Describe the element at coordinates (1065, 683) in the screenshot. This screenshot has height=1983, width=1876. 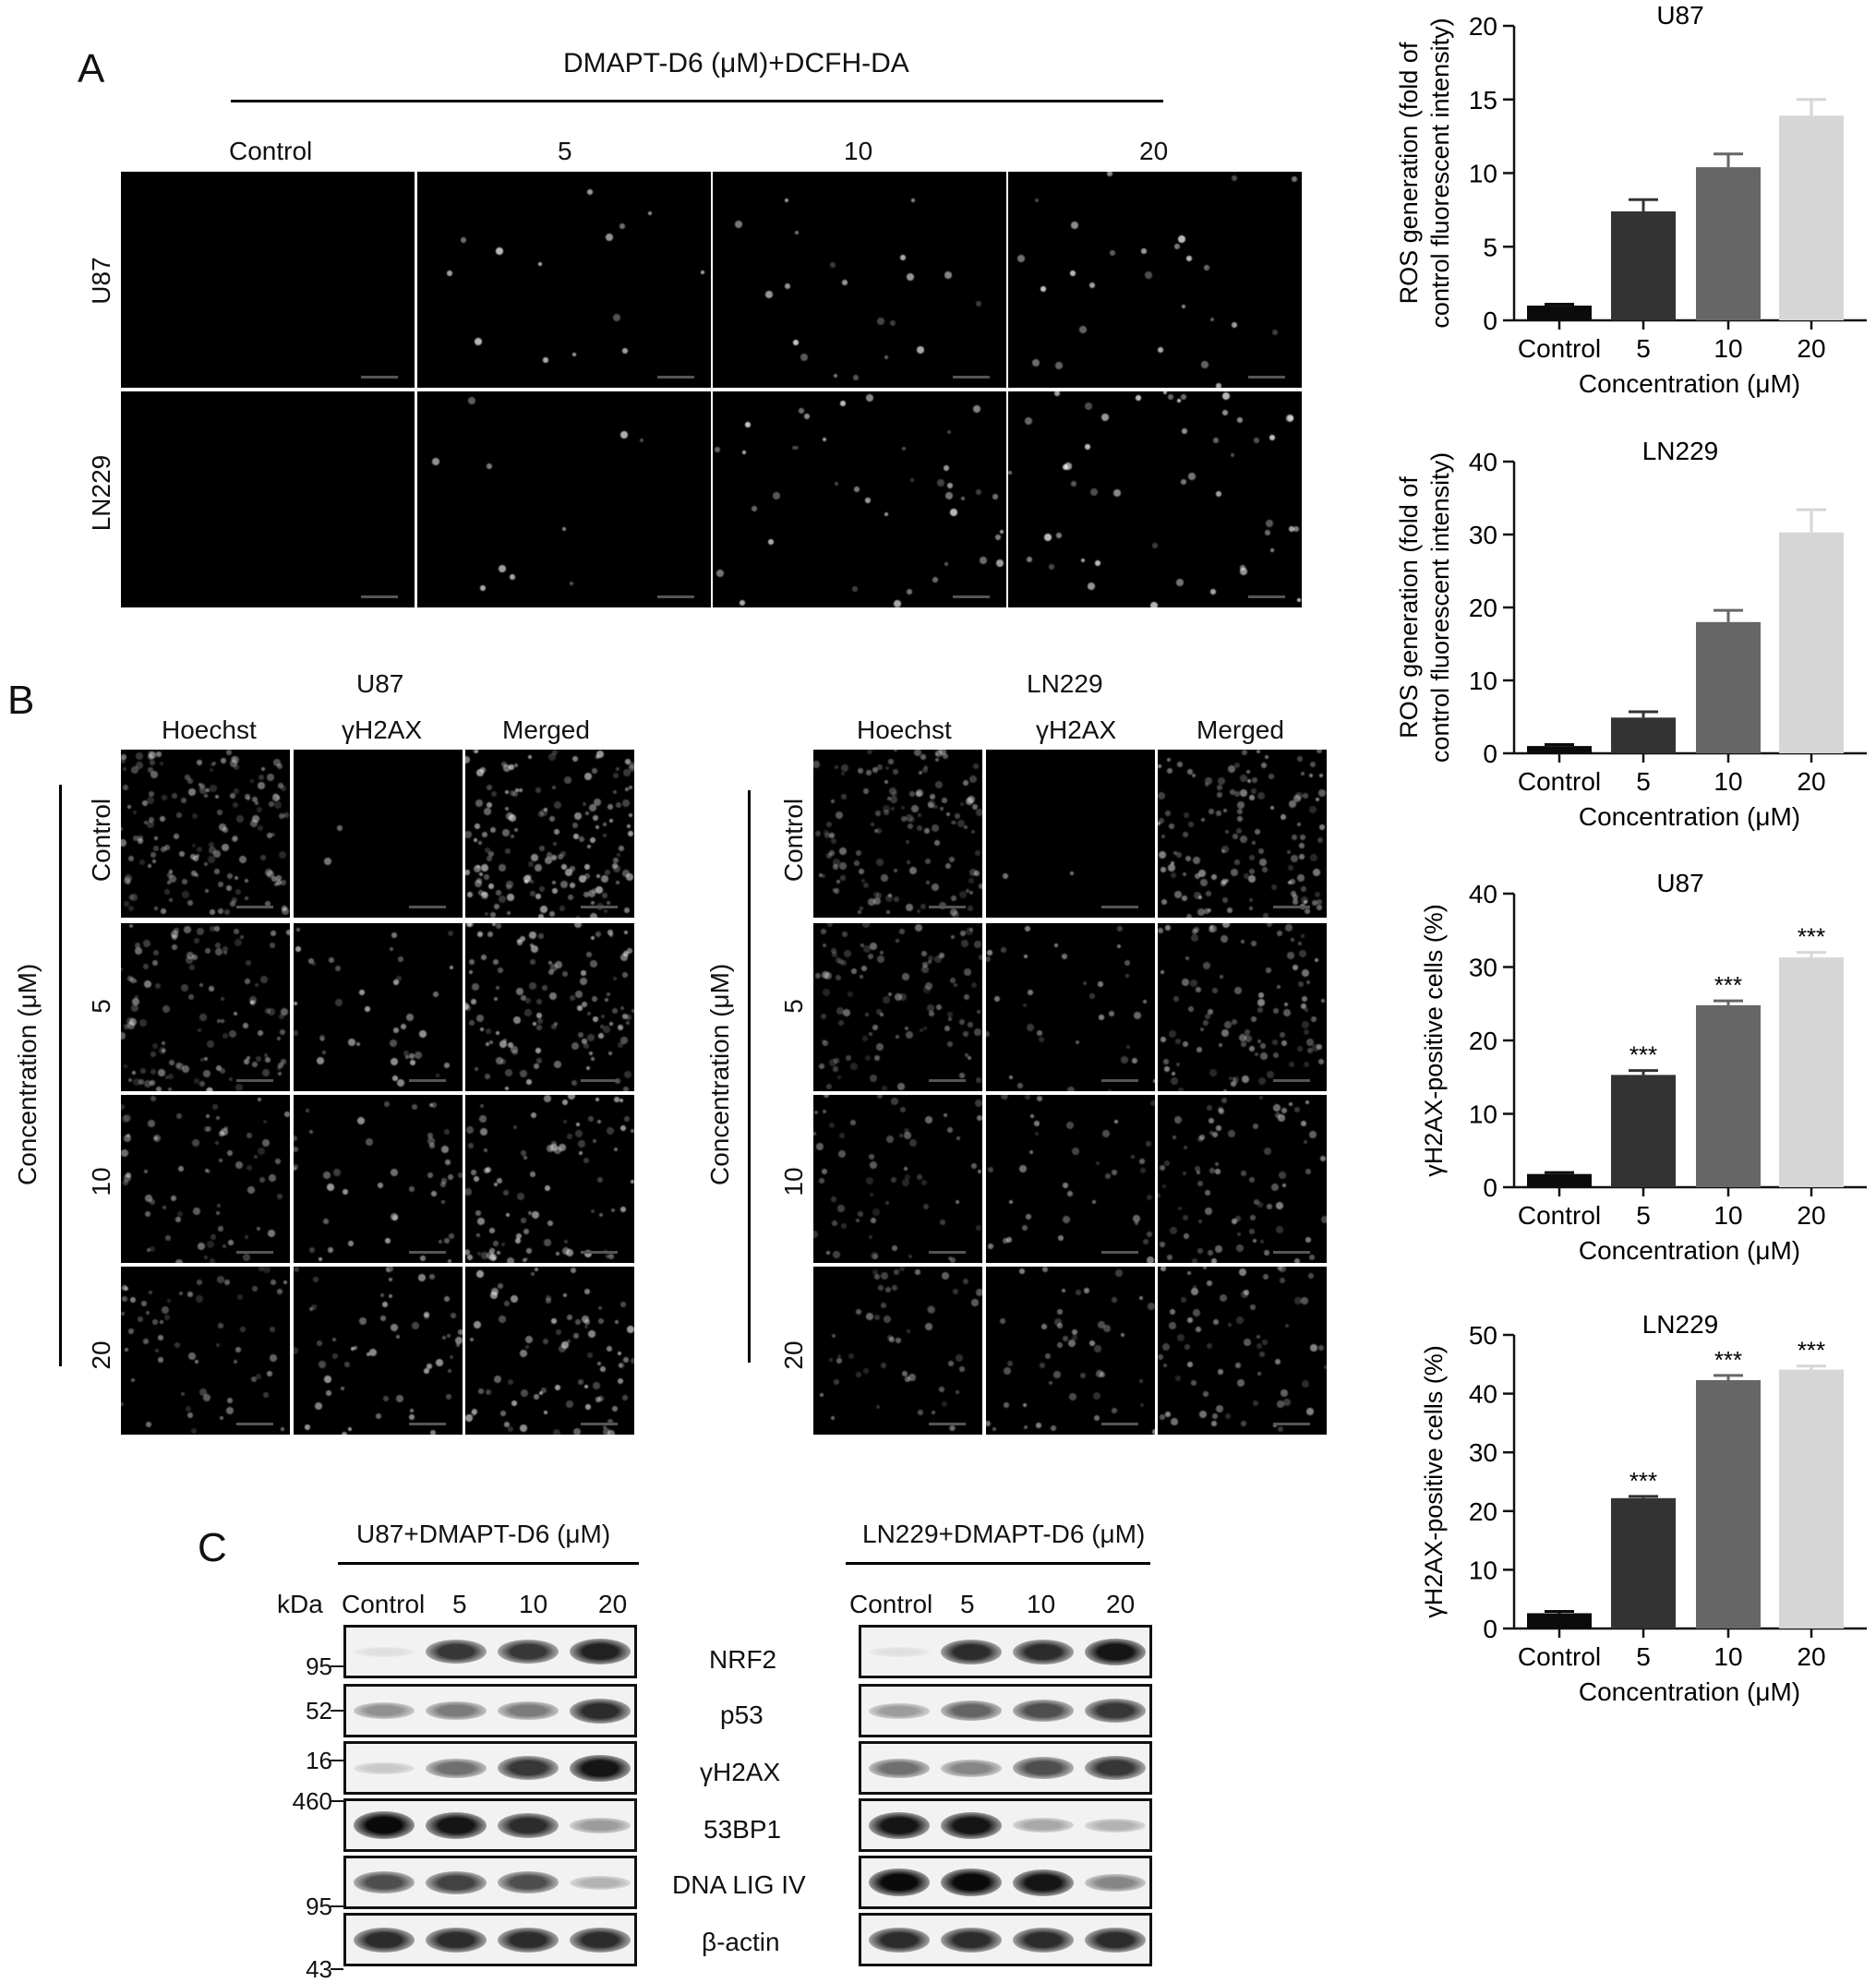
I see `panel-b-ln229-title: LN229` at that location.